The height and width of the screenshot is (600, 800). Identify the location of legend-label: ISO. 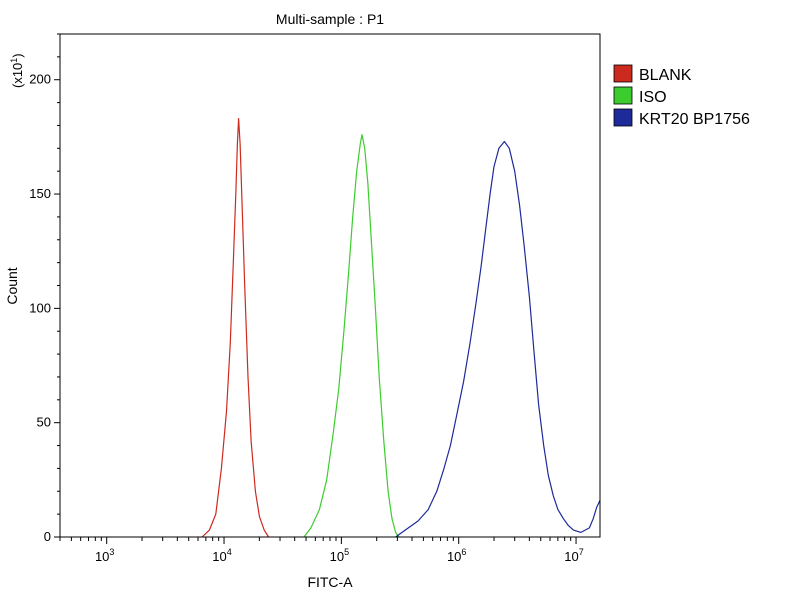
(653, 97).